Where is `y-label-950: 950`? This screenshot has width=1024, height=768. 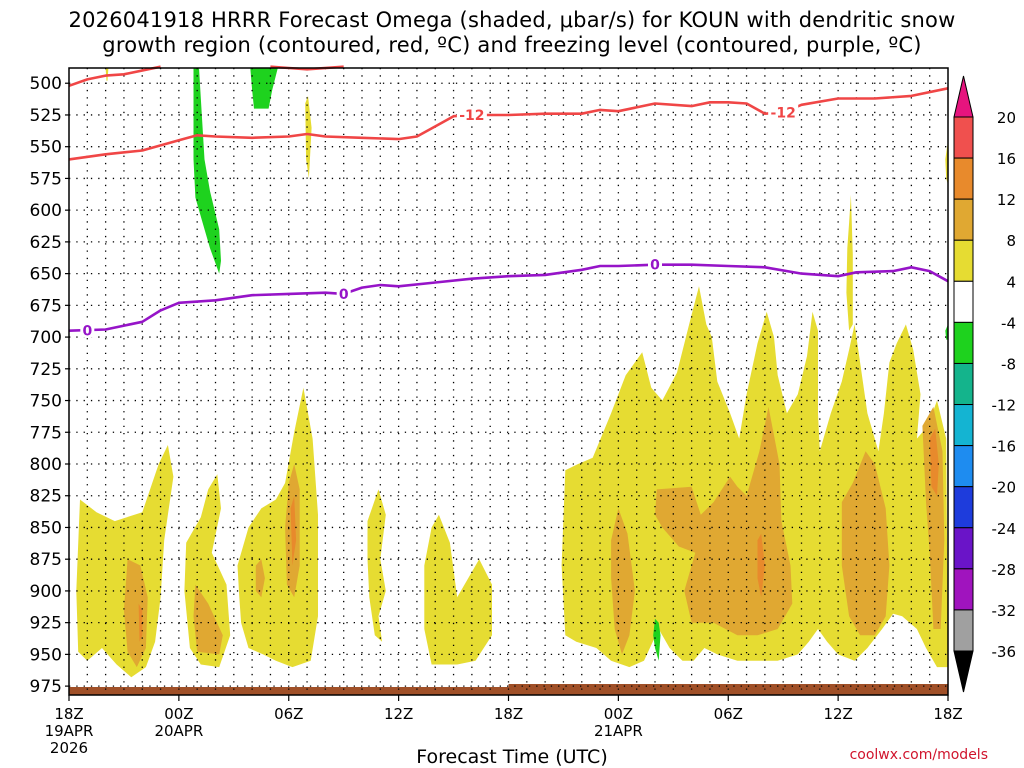
y-label-950: 950 is located at coordinates (46, 655).